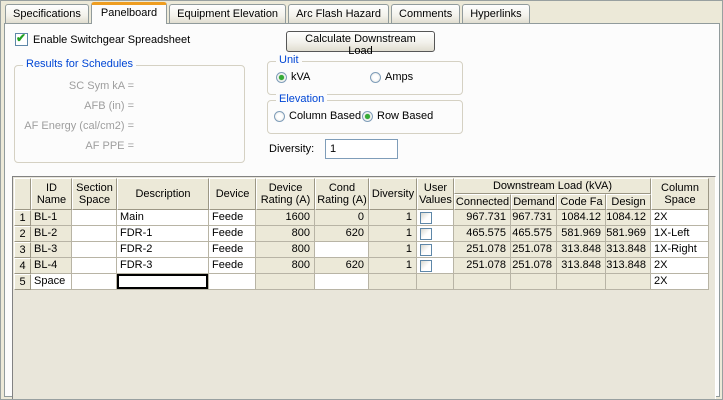 This screenshot has width=723, height=400. Describe the element at coordinates (581, 282) in the screenshot. I see `cell-code-fa` at that location.